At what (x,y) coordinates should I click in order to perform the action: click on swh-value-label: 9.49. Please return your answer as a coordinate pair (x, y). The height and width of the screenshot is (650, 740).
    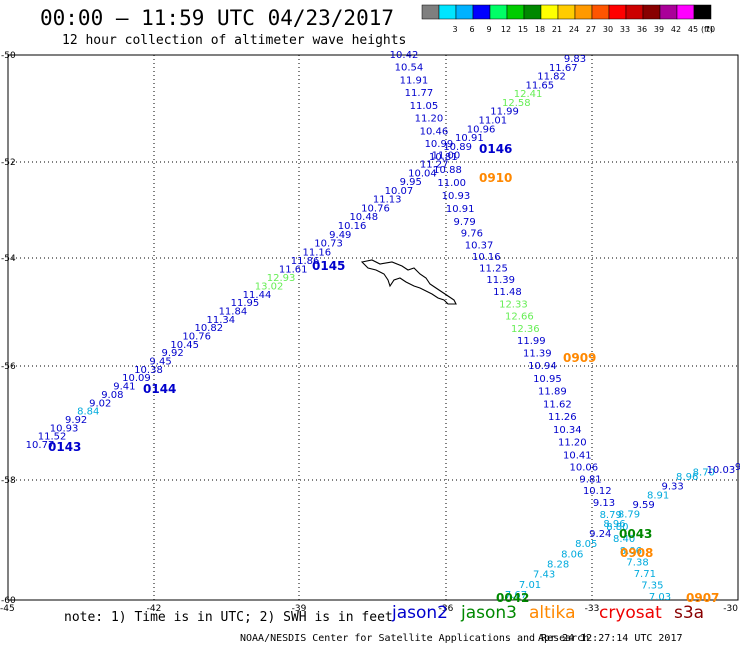
    Looking at the image, I should click on (340, 235).